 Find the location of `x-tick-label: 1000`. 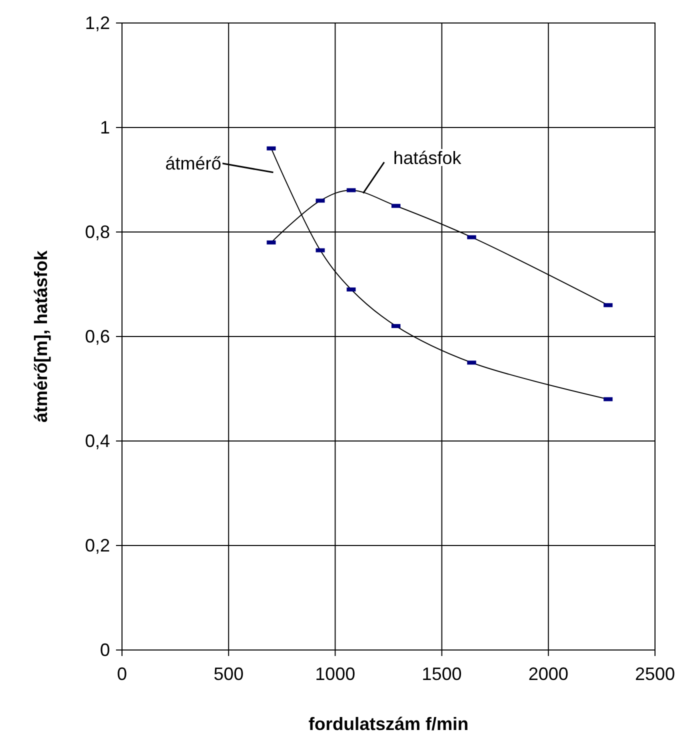

x-tick-label: 1000 is located at coordinates (335, 674).